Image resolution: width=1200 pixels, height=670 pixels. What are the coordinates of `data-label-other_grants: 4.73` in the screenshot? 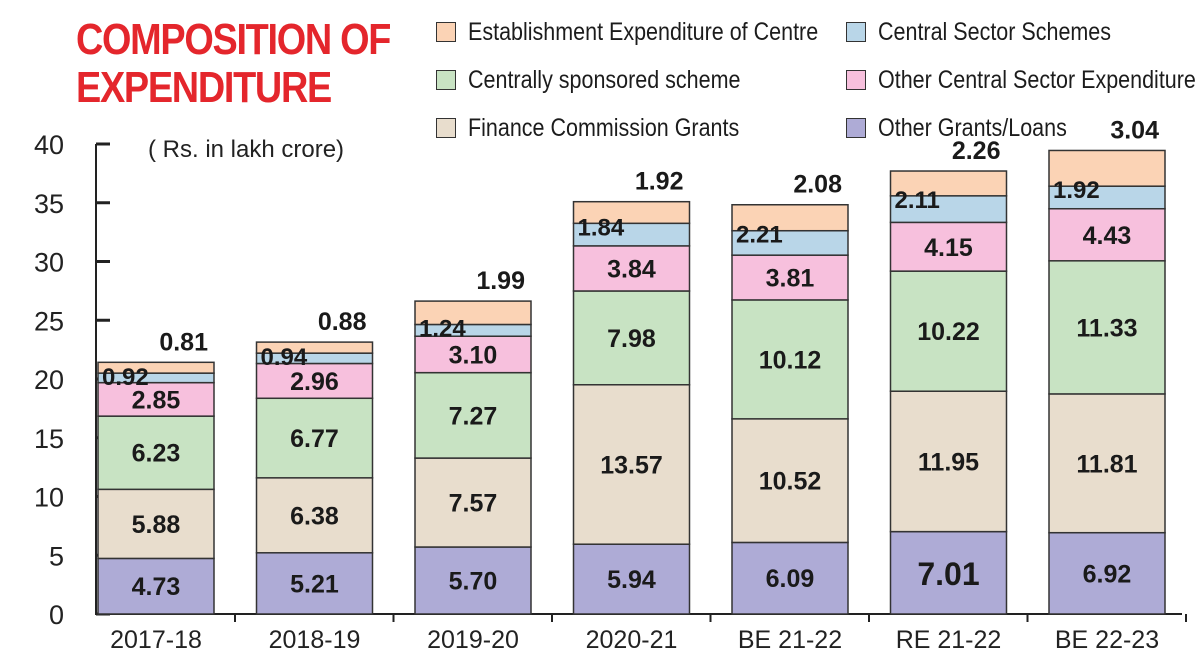 It's located at (156, 587).